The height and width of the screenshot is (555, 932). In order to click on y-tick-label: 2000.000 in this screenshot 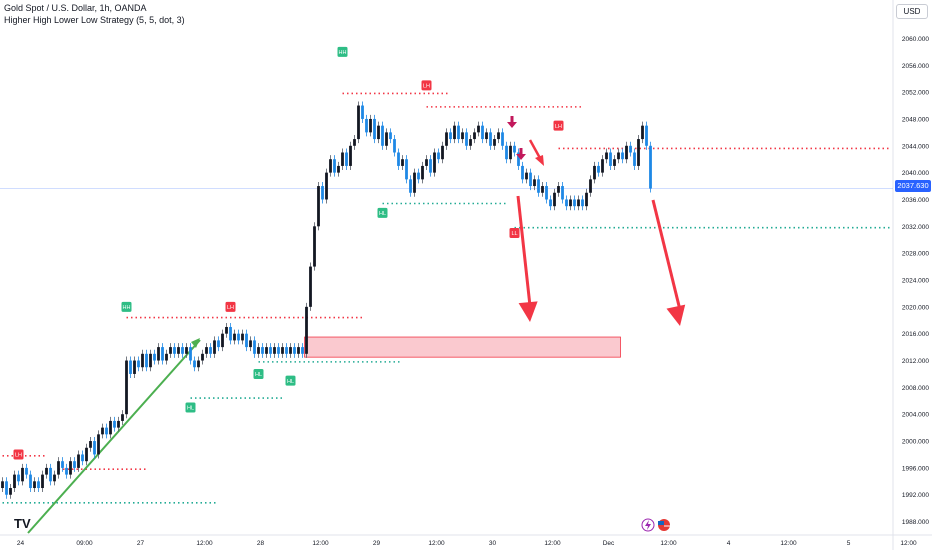, I will do `click(915, 442)`.